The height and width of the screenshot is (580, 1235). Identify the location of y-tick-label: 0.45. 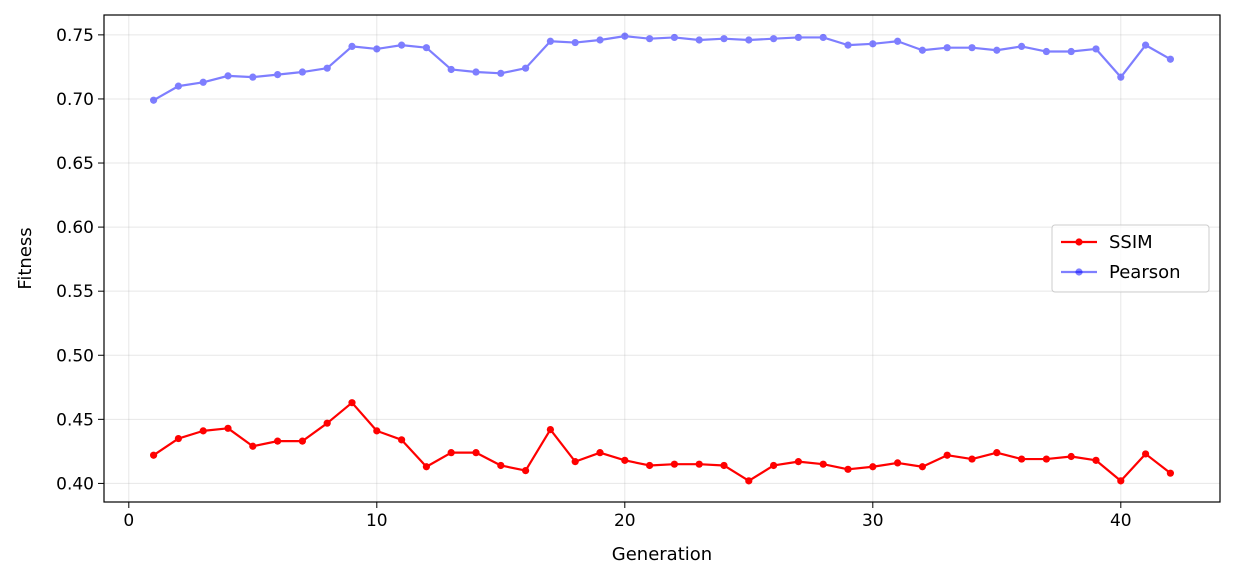
(75, 420).